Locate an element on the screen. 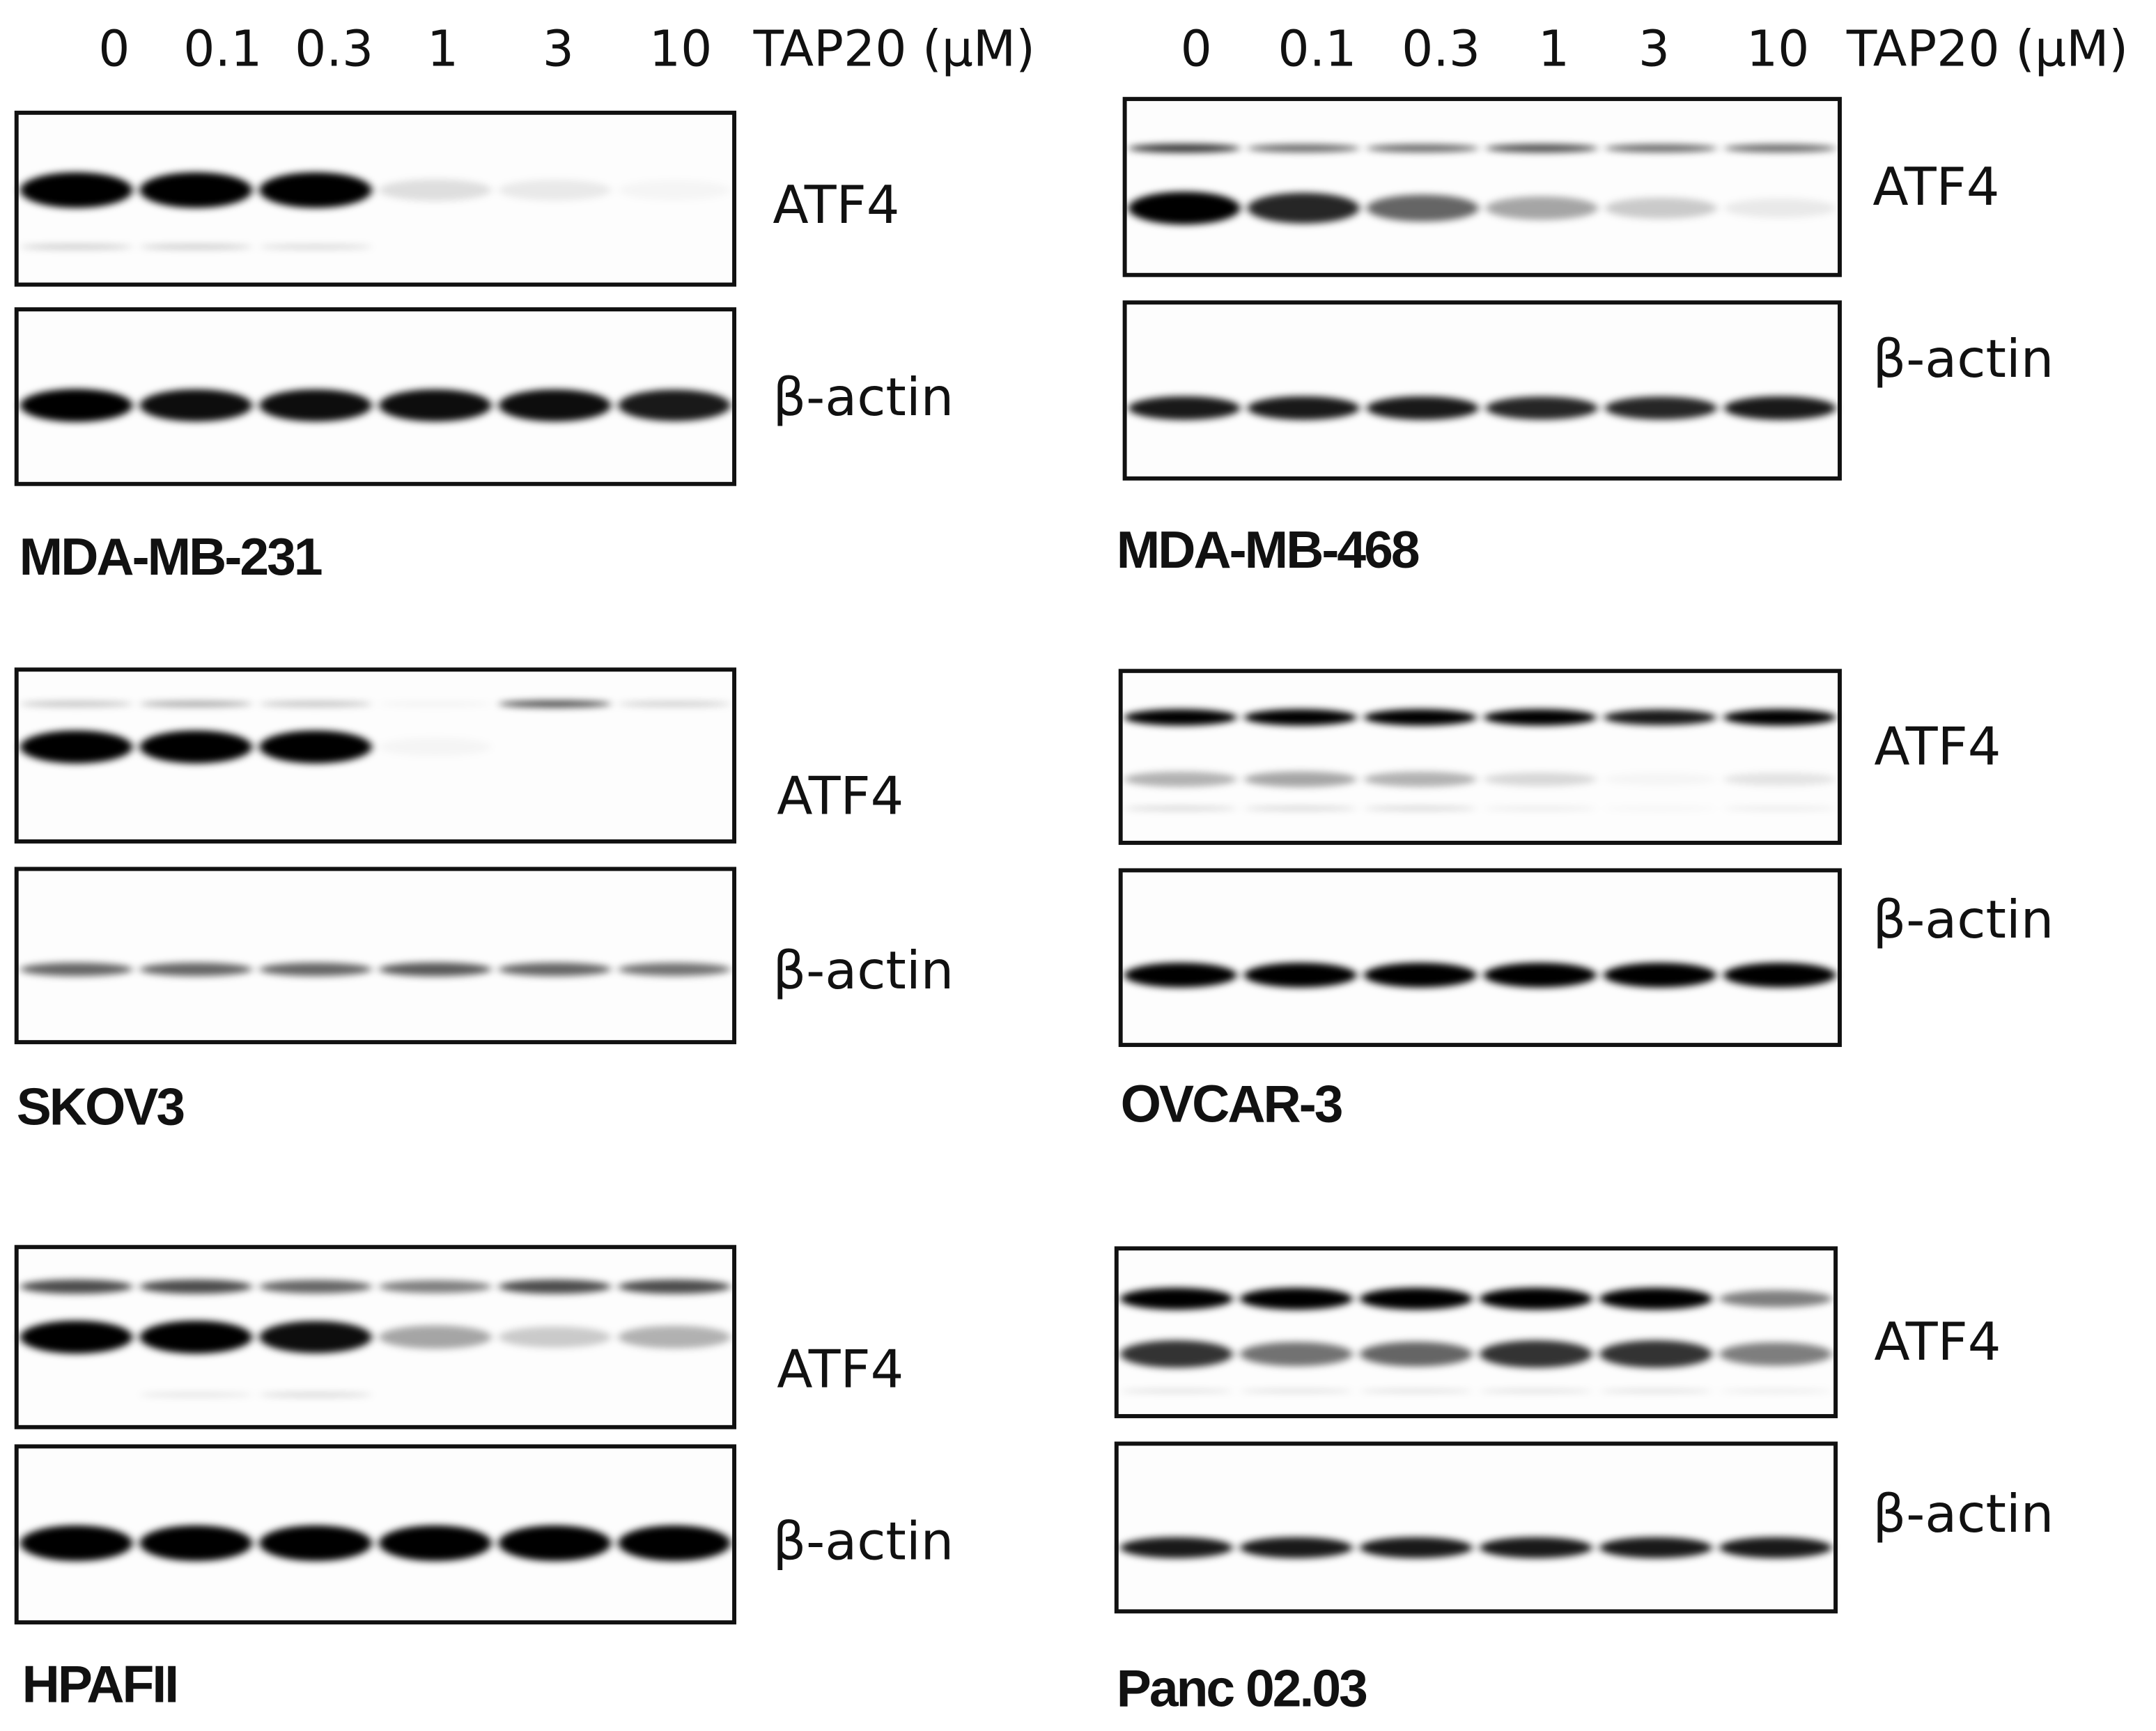  lane-label: 3 is located at coordinates (1654, 49).